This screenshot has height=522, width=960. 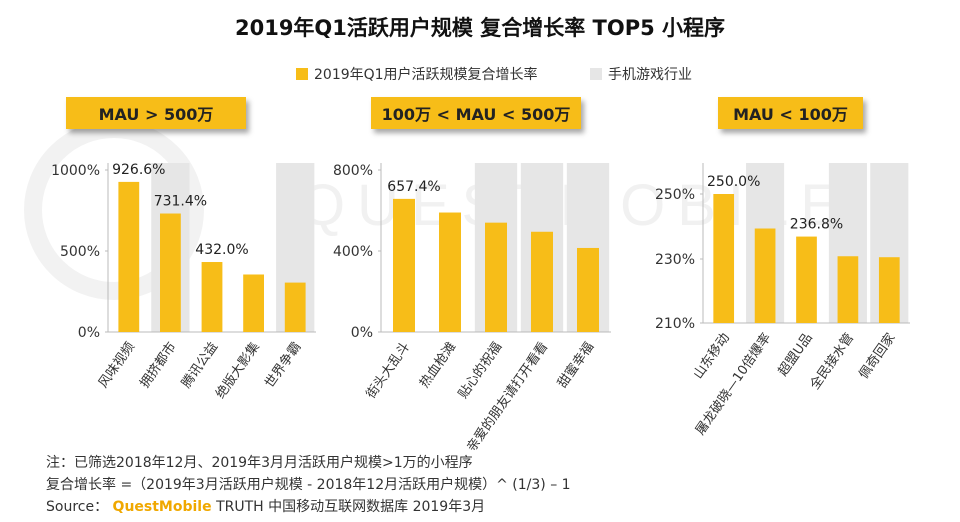 I want to click on category-label: 拥挤都市, so click(x=158, y=365).